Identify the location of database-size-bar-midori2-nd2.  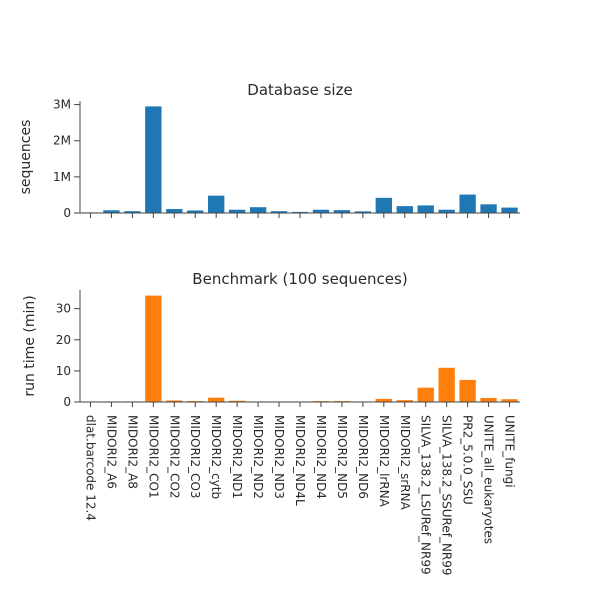
(258, 210).